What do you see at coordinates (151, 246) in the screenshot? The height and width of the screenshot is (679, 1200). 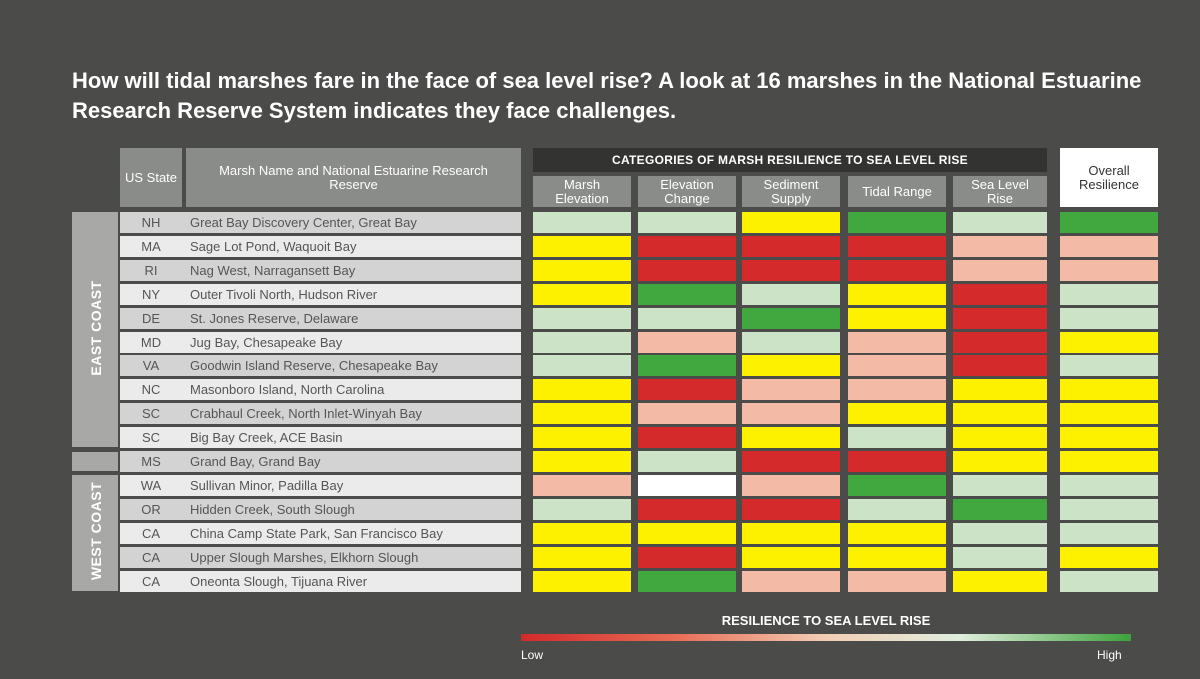 I see `state-label: MA` at bounding box center [151, 246].